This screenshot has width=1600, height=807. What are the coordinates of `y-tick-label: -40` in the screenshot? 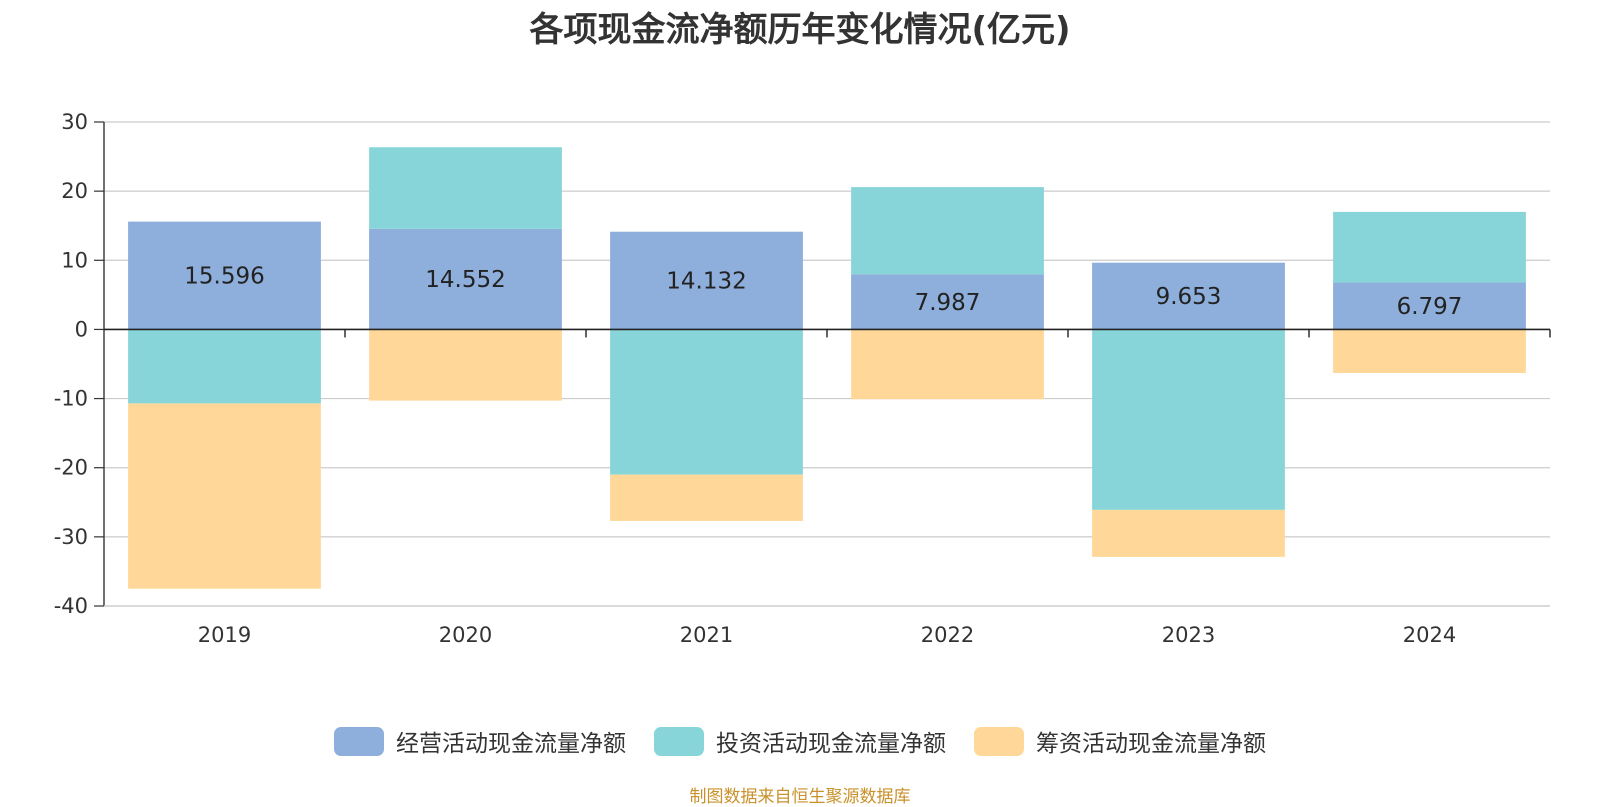 It's located at (71, 606).